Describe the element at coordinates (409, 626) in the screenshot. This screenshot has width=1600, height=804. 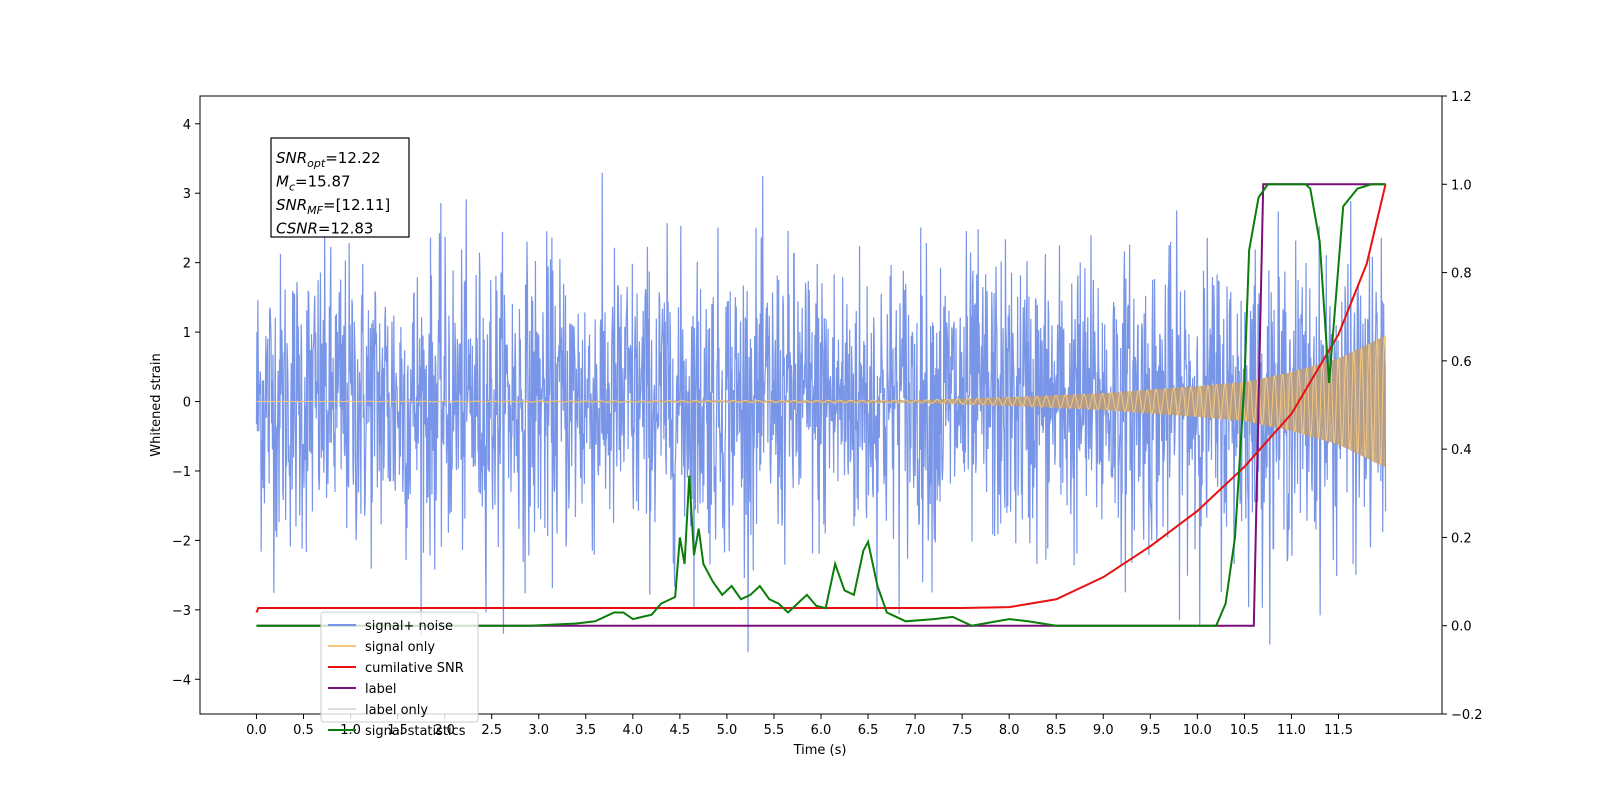
I see `legend-label: signal+ noise` at that location.